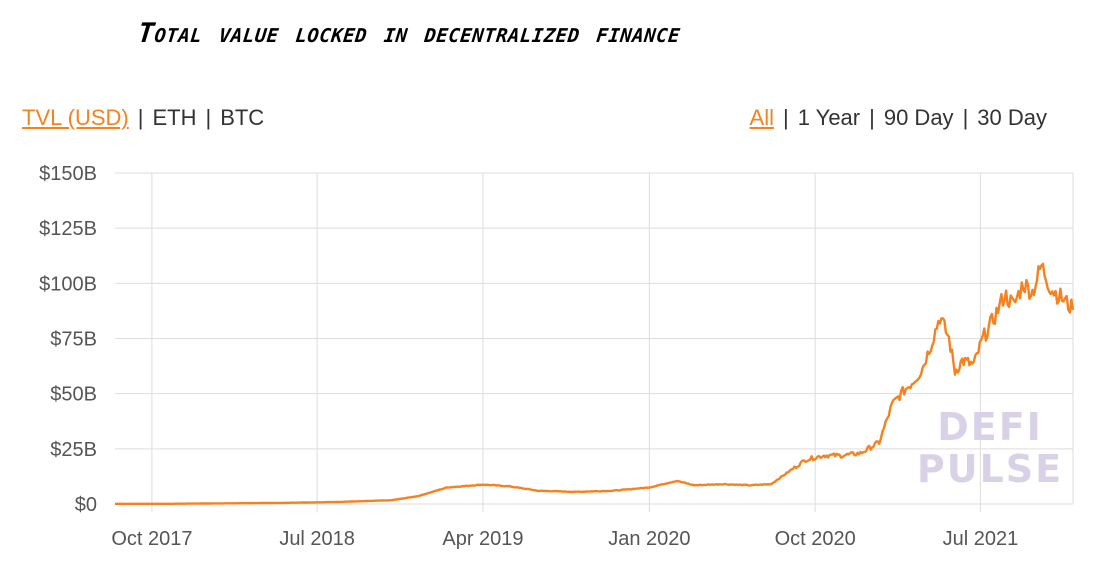  What do you see at coordinates (761, 117) in the screenshot?
I see `tab-range-all: All` at bounding box center [761, 117].